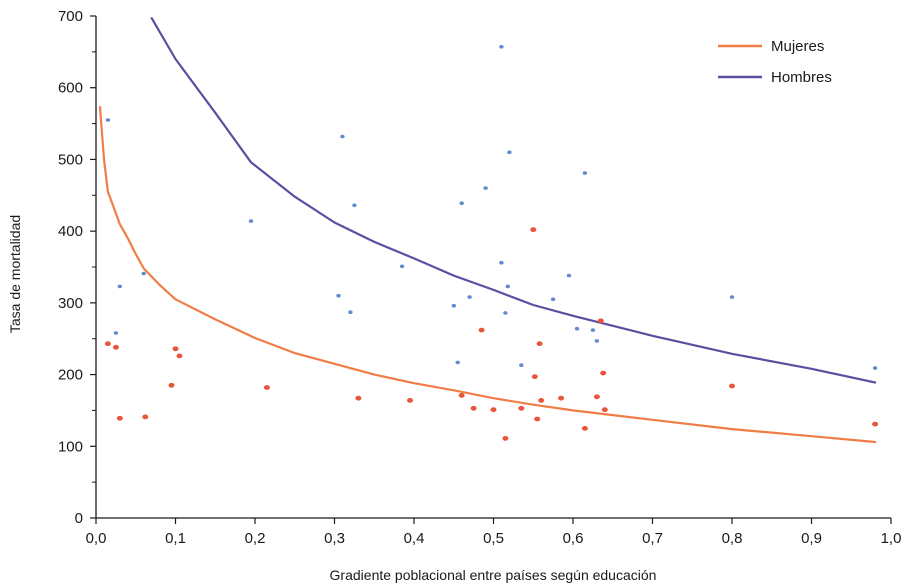 This screenshot has width=907, height=585. What do you see at coordinates (652, 538) in the screenshot?
I see `x-tick-label: 0,7` at bounding box center [652, 538].